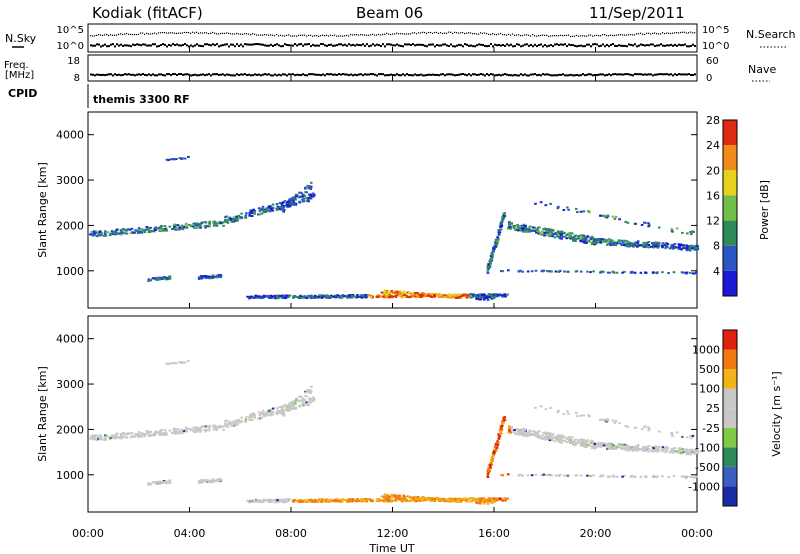  Describe the element at coordinates (393, 39) in the screenshot. I see `noise-traces` at that location.